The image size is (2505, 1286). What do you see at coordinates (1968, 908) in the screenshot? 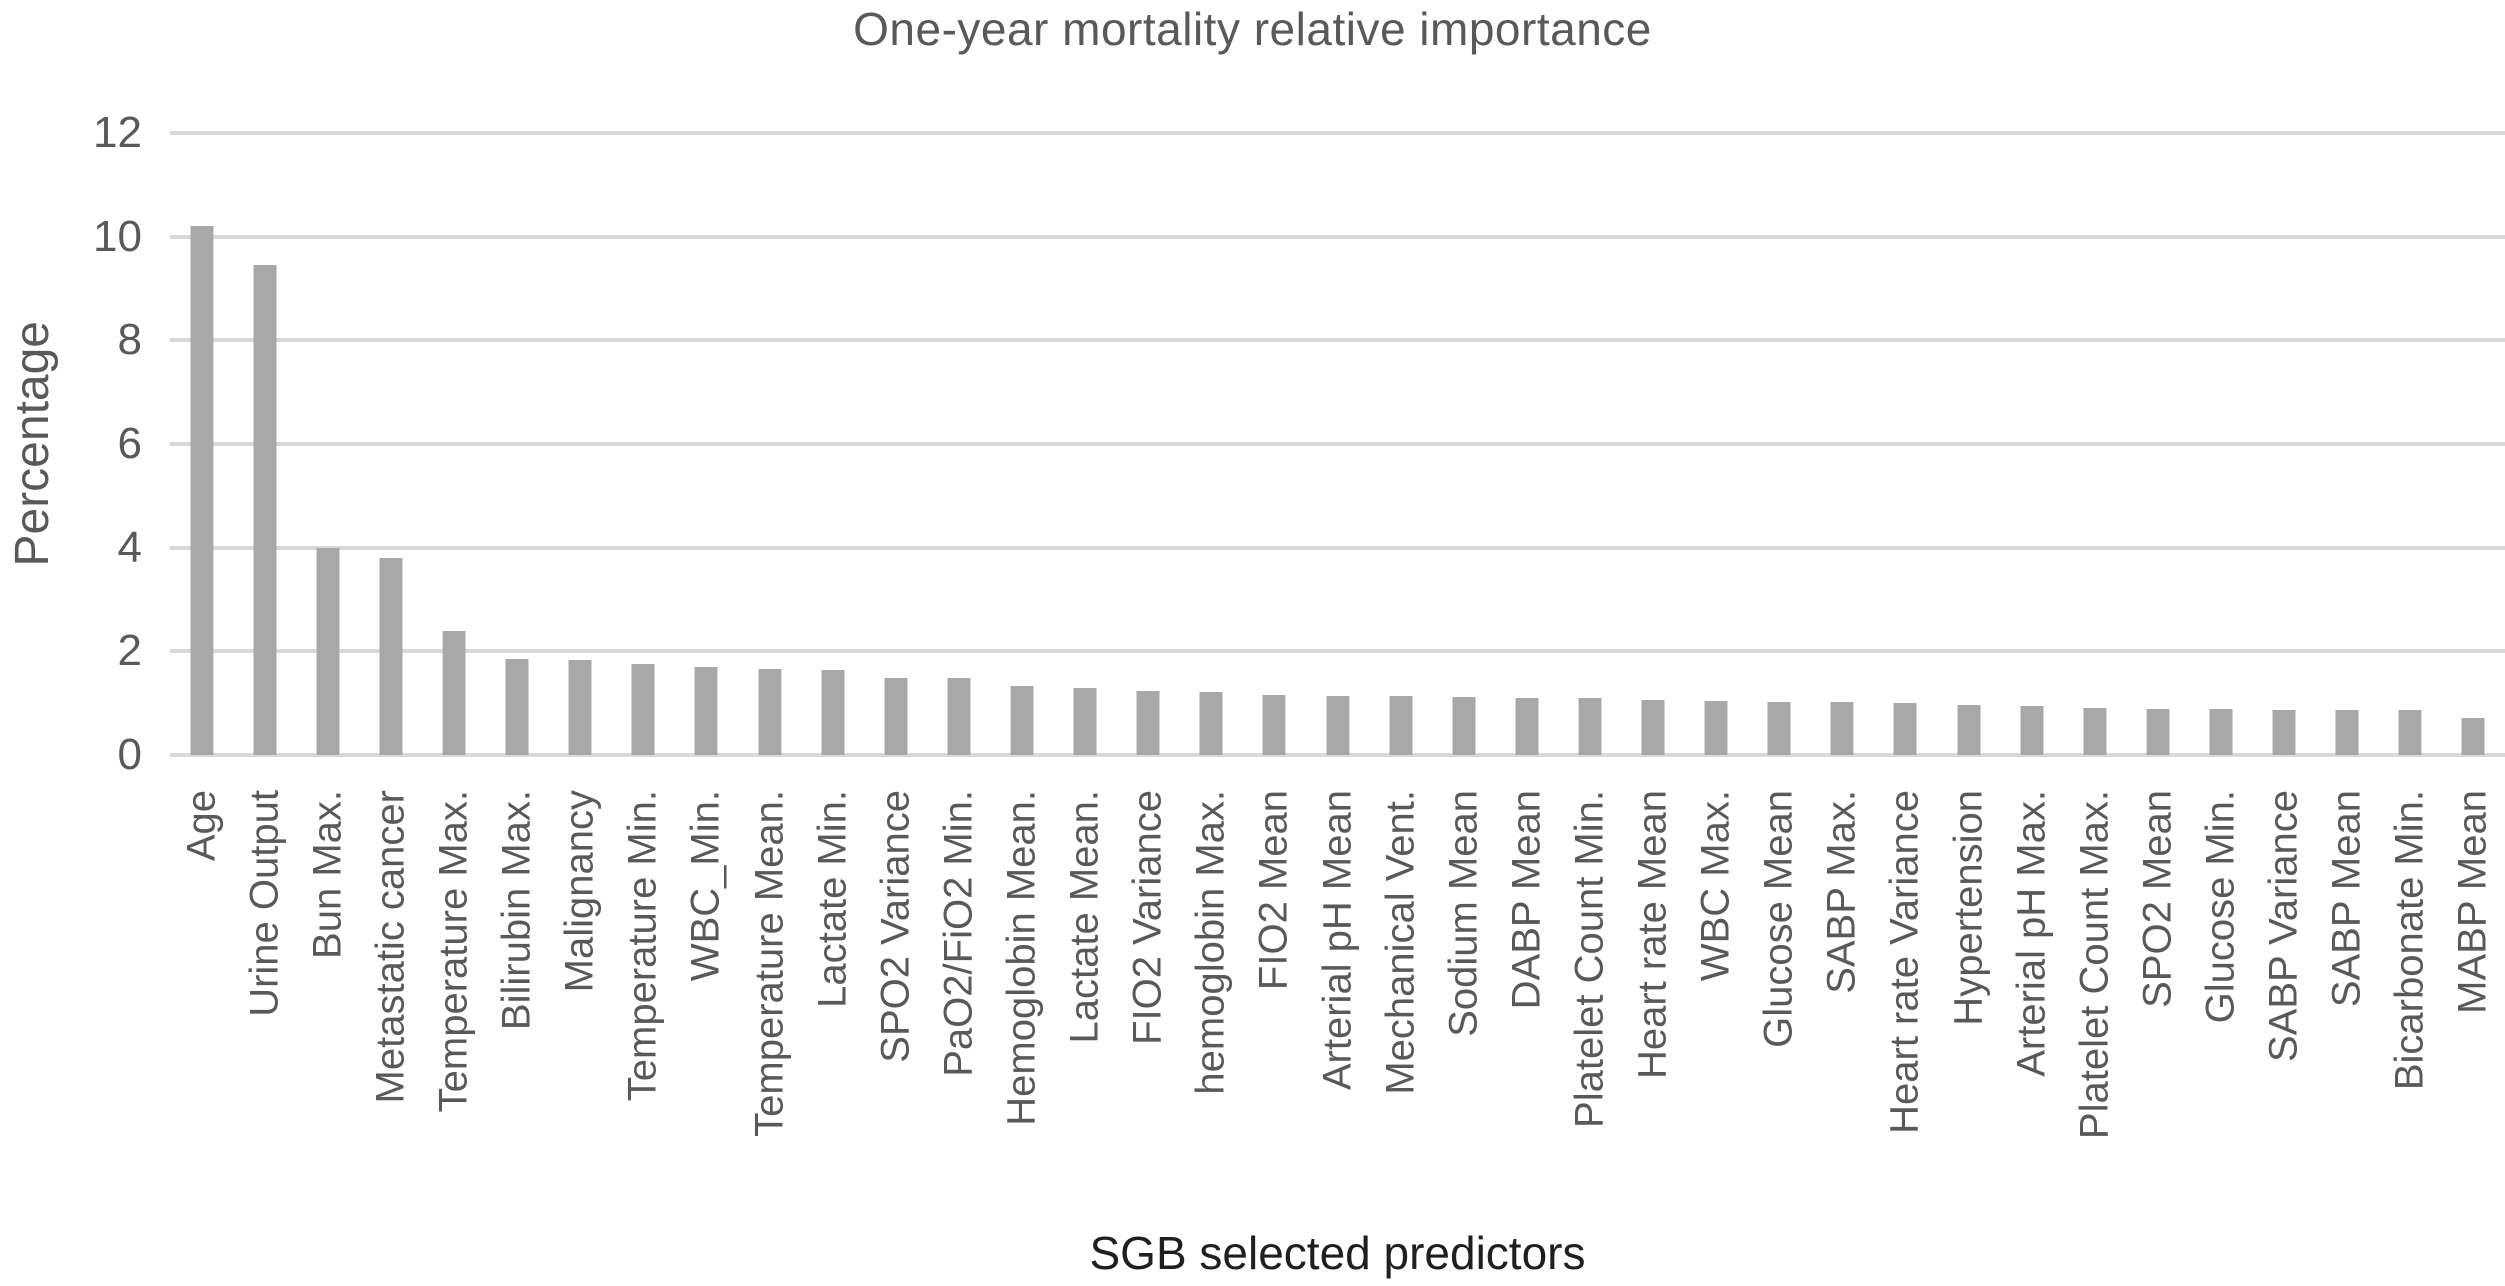
I see `x-tick-label: Hypertension` at bounding box center [1968, 908].